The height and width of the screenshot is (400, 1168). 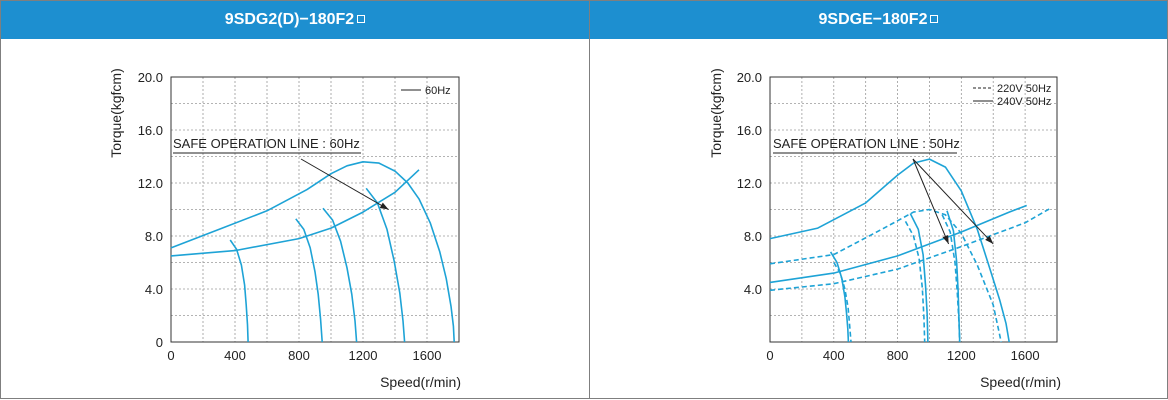 What do you see at coordinates (866, 143) in the screenshot?
I see `safe-operation-label: SAFE OPERATION LINE : 50Hz` at bounding box center [866, 143].